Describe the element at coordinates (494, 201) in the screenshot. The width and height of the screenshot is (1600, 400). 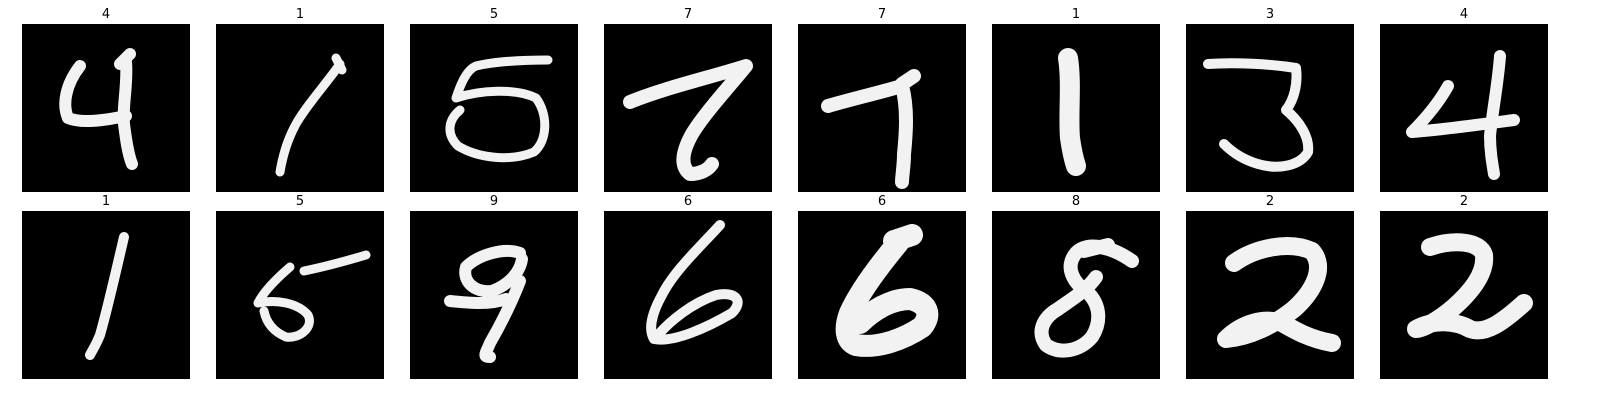
I see `digit-label: 9` at that location.